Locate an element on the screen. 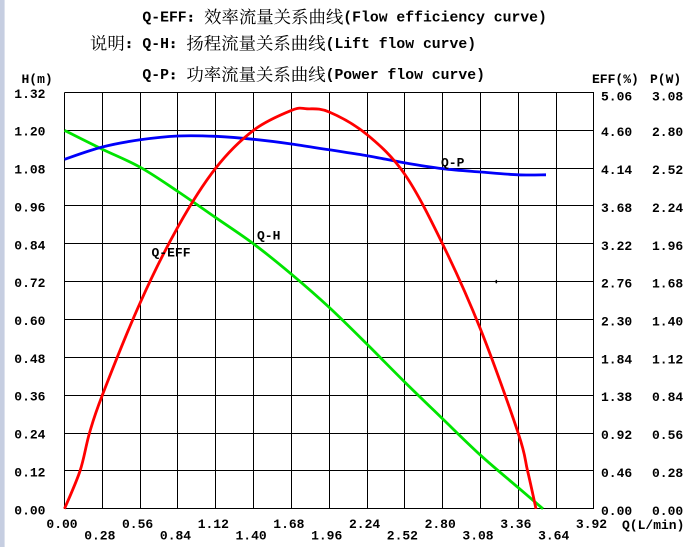 Image resolution: width=689 pixels, height=547 pixels. svg-text: 0.36 is located at coordinates (29, 397).